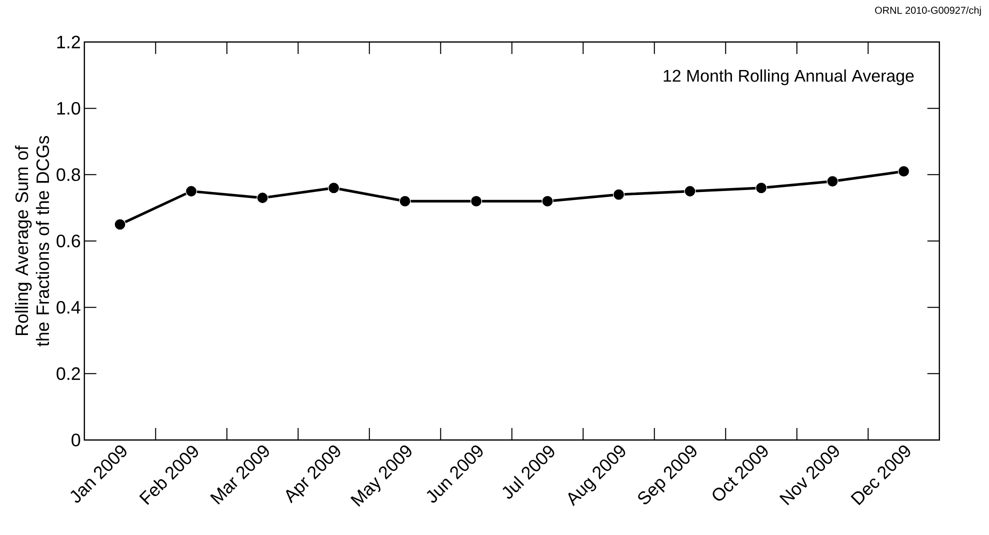 This screenshot has width=989, height=535. I want to click on y-tick-label: 1.2, so click(68, 42).